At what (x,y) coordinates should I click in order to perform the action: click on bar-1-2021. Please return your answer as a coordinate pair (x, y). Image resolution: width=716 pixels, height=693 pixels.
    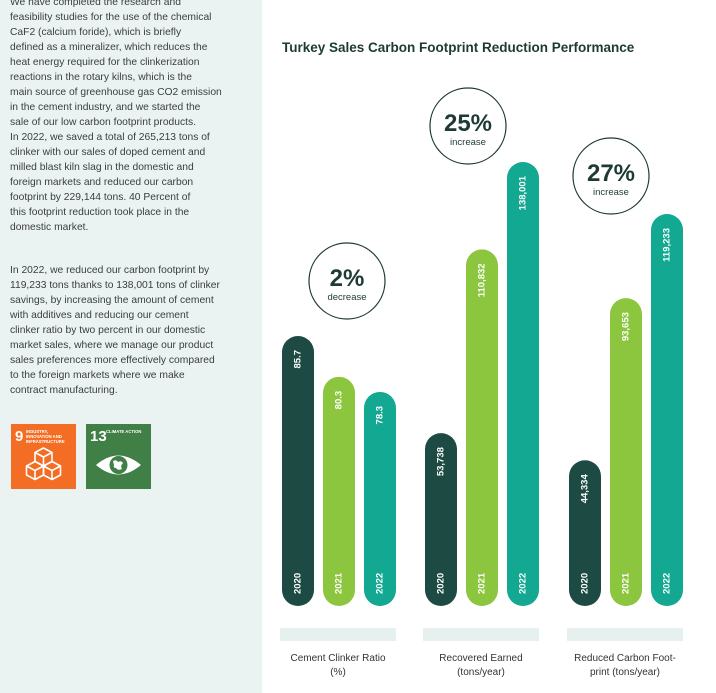
    Looking at the image, I should click on (482, 428).